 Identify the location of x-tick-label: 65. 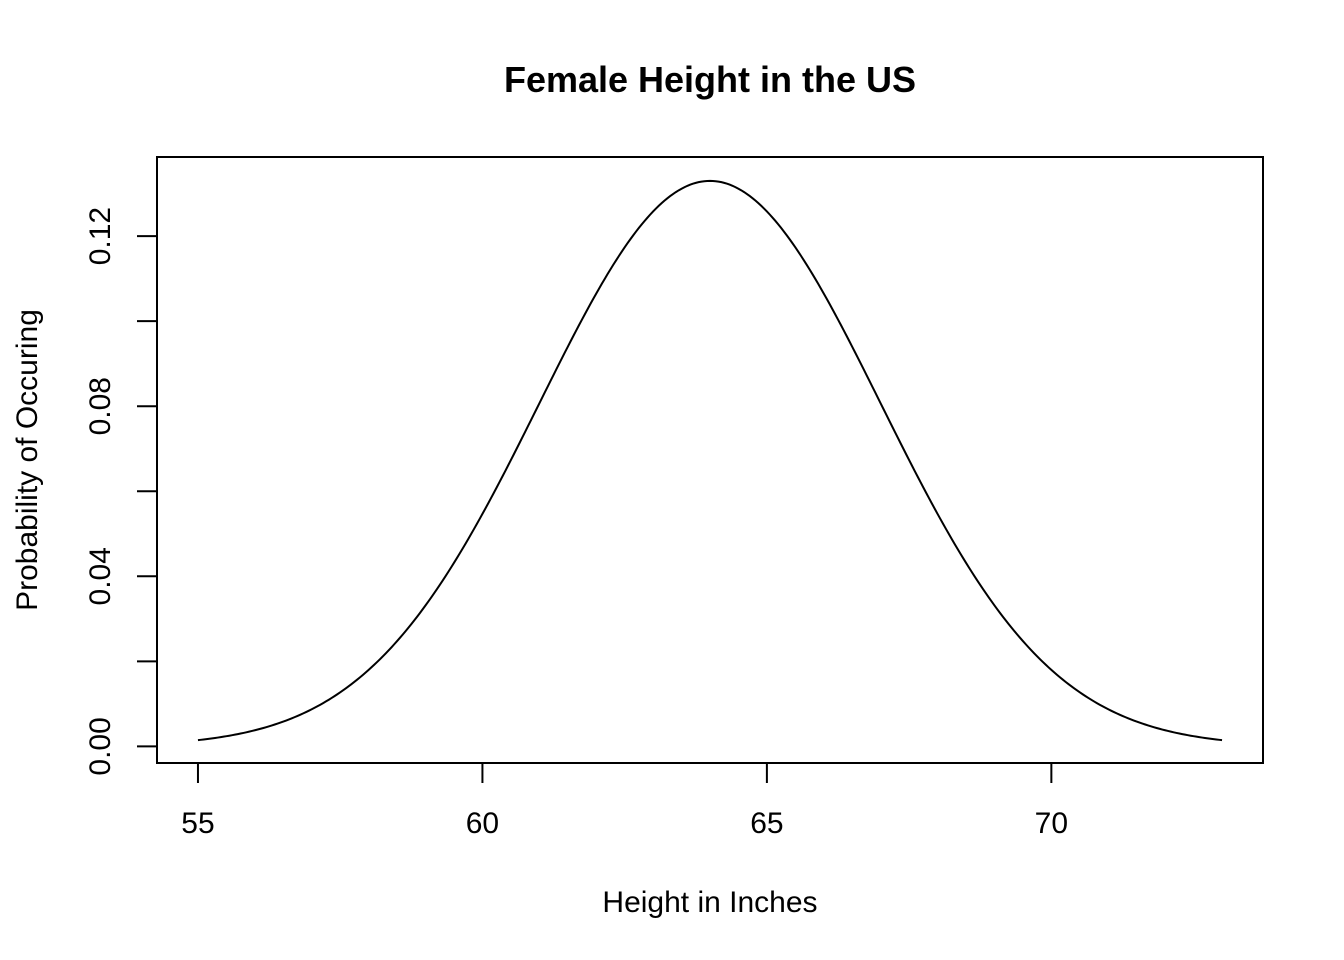
(766, 823).